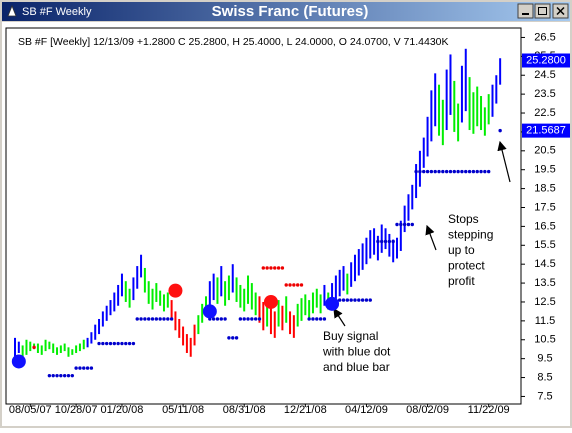  I want to click on annotation-text: protect, so click(466, 266).